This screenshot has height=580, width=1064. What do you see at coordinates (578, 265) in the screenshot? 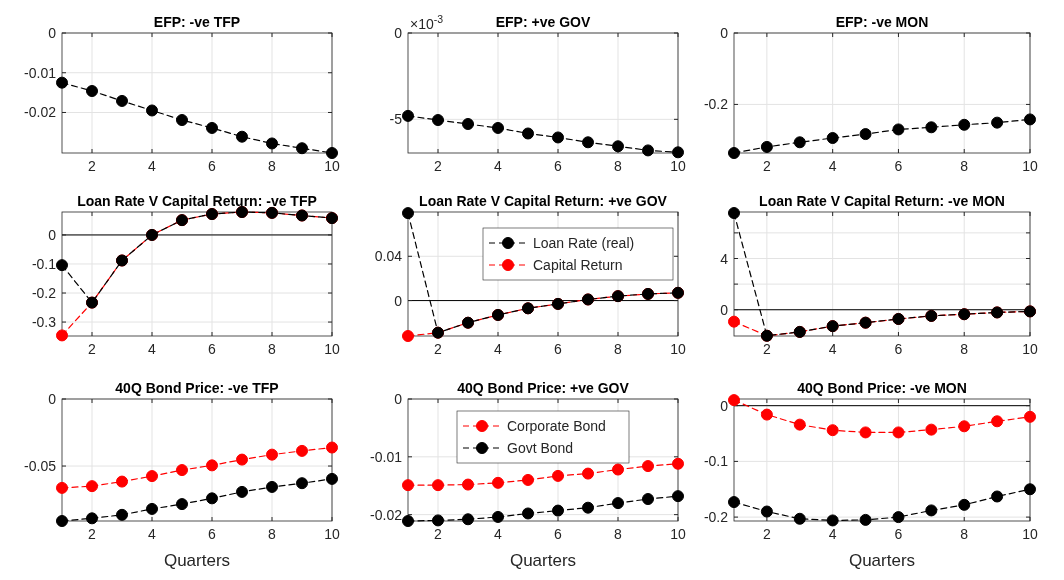
I see `legend-label: Capital Return` at bounding box center [578, 265].